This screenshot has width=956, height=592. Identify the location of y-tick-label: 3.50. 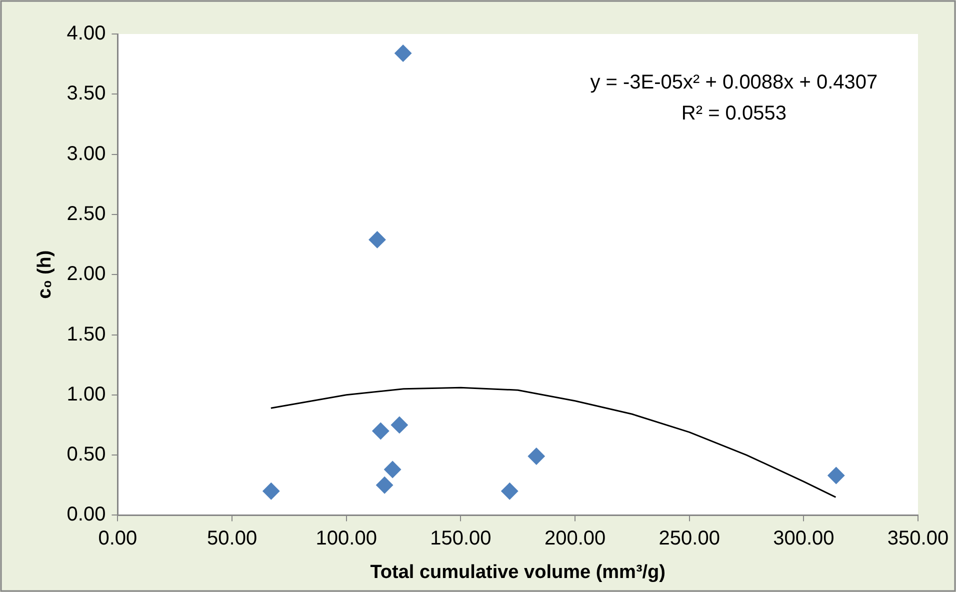
(86, 93).